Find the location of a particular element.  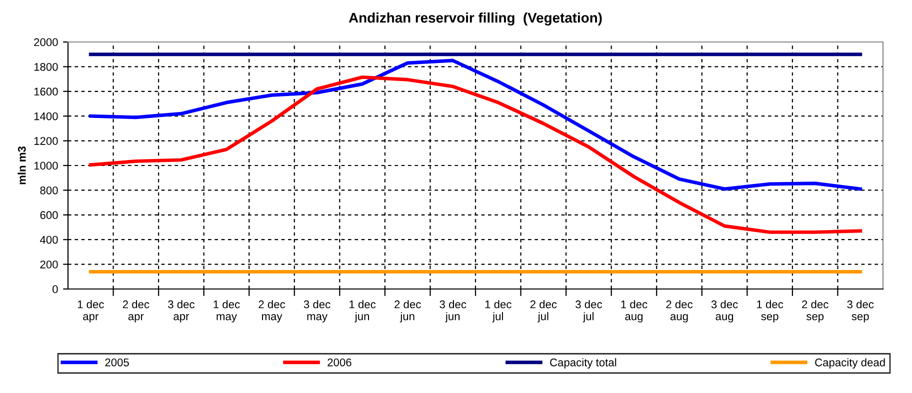

x-tick-label: 1 dec apr is located at coordinates (91, 311).